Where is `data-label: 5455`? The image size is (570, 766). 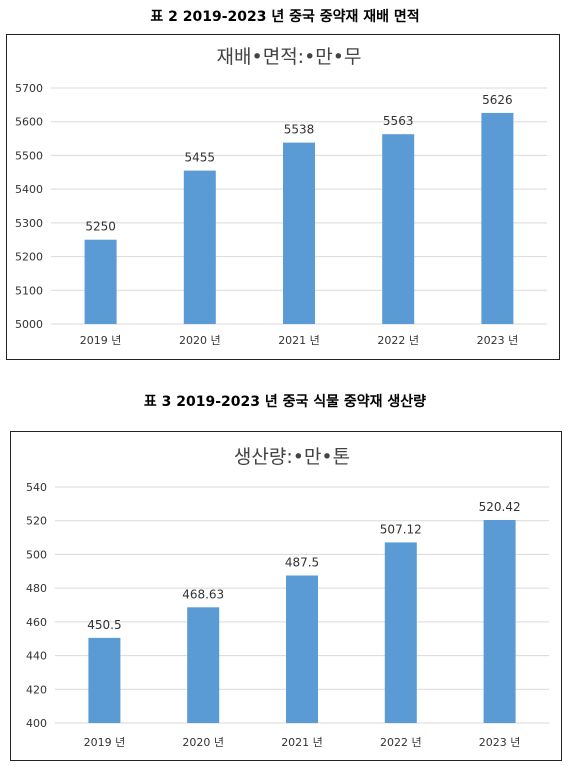
data-label: 5455 is located at coordinates (200, 158).